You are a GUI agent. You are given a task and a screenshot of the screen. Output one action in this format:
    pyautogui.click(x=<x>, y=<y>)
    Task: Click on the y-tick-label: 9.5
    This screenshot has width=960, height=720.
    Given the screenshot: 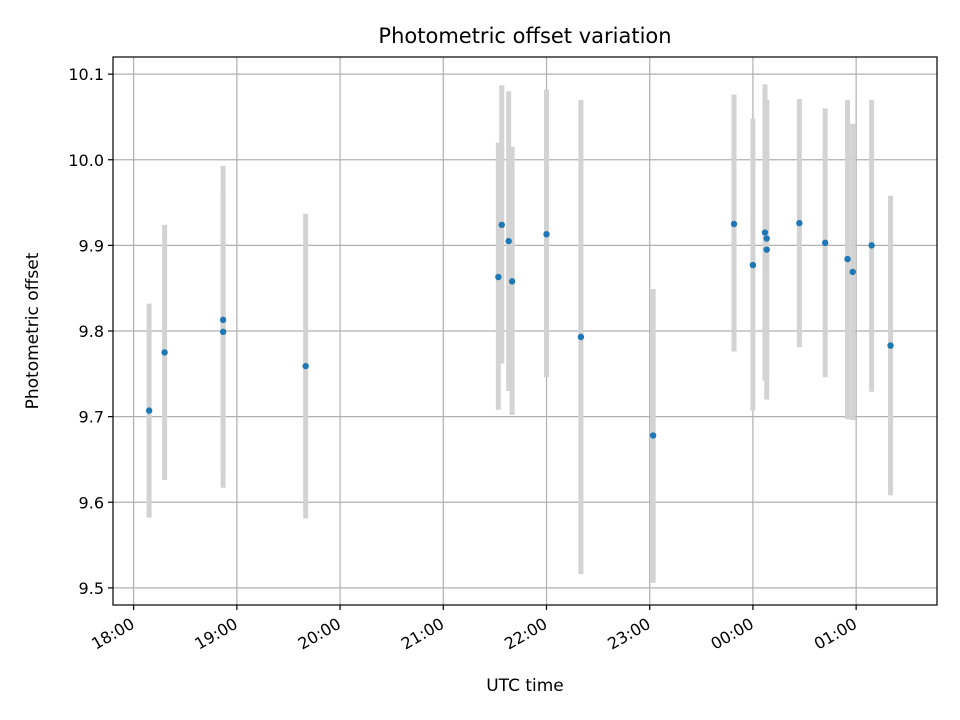 What is the action you would take?
    pyautogui.click(x=91, y=588)
    